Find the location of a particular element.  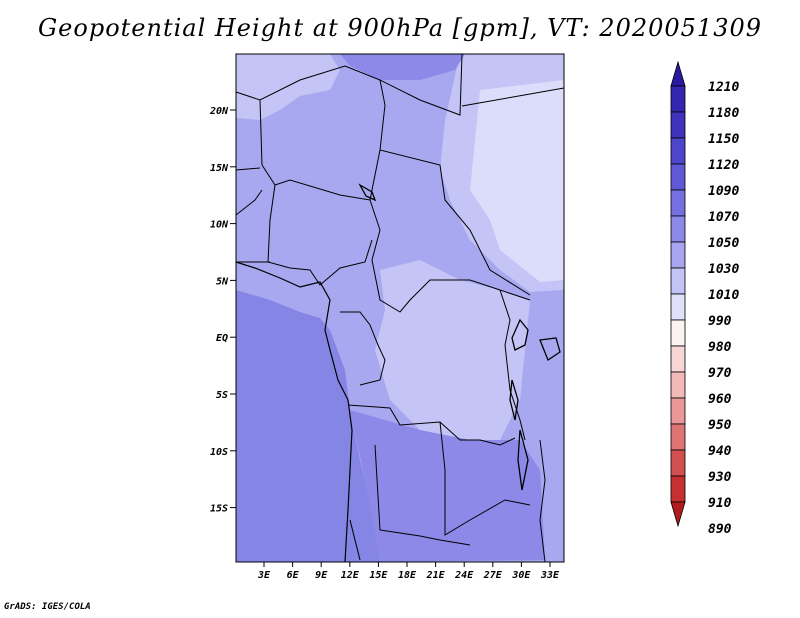

colorbar-label: 1180 is located at coordinates (723, 113).